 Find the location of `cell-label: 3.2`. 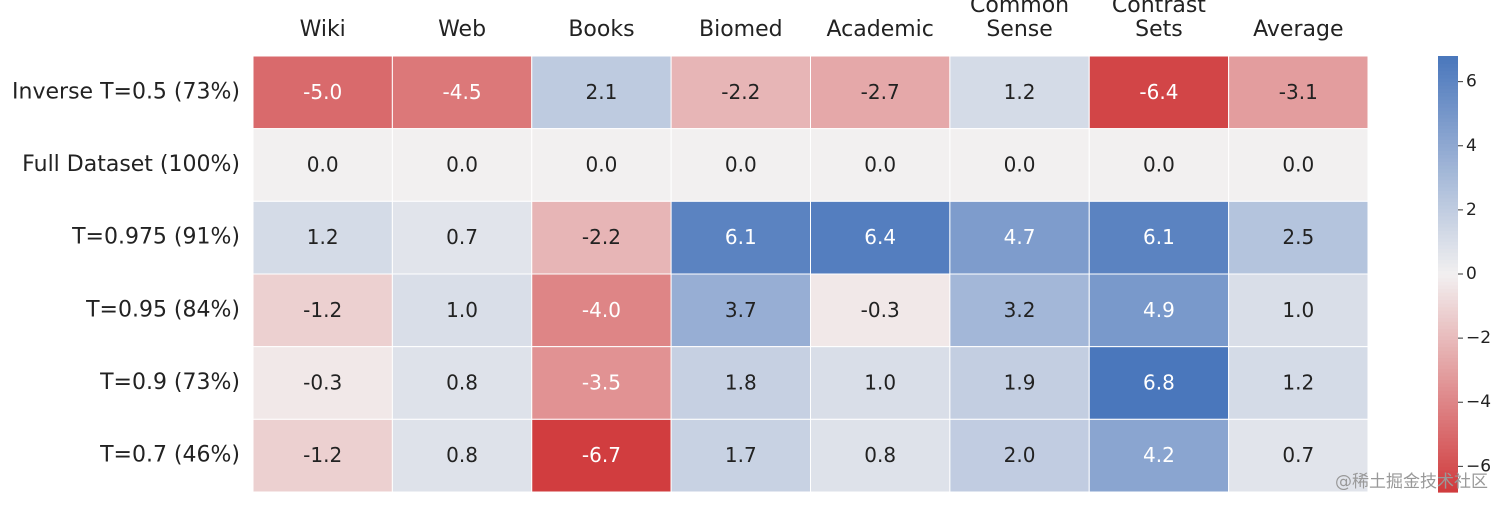

cell-label: 3.2 is located at coordinates (1020, 310).